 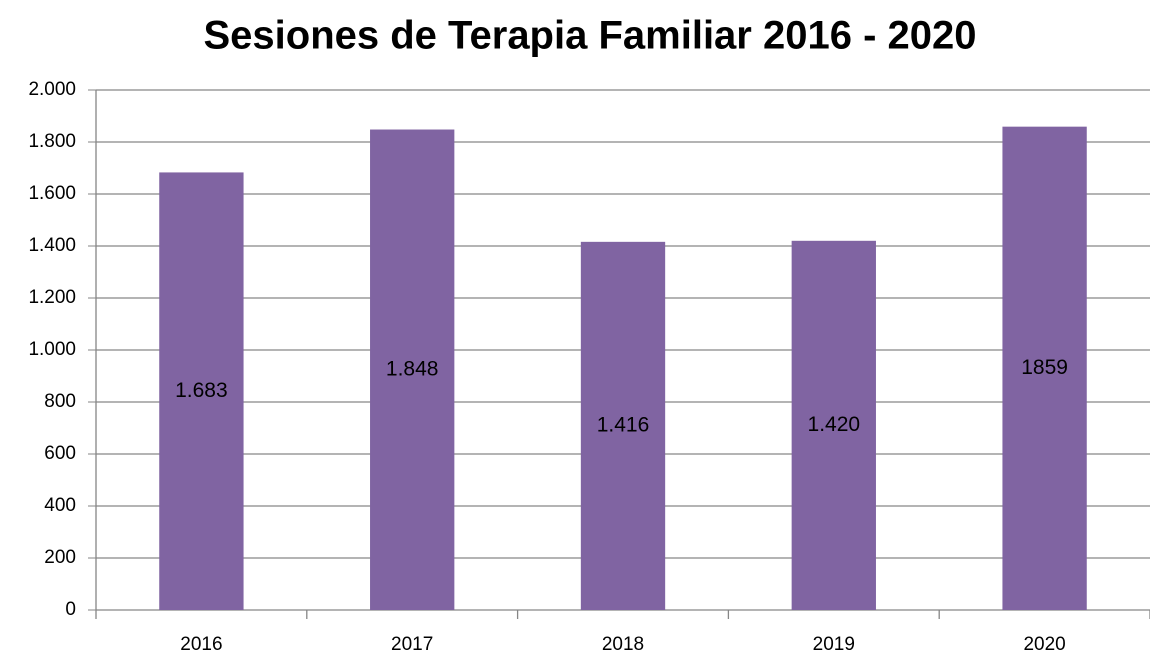 What do you see at coordinates (52, 349) in the screenshot?
I see `y-tick-label: 1.000` at bounding box center [52, 349].